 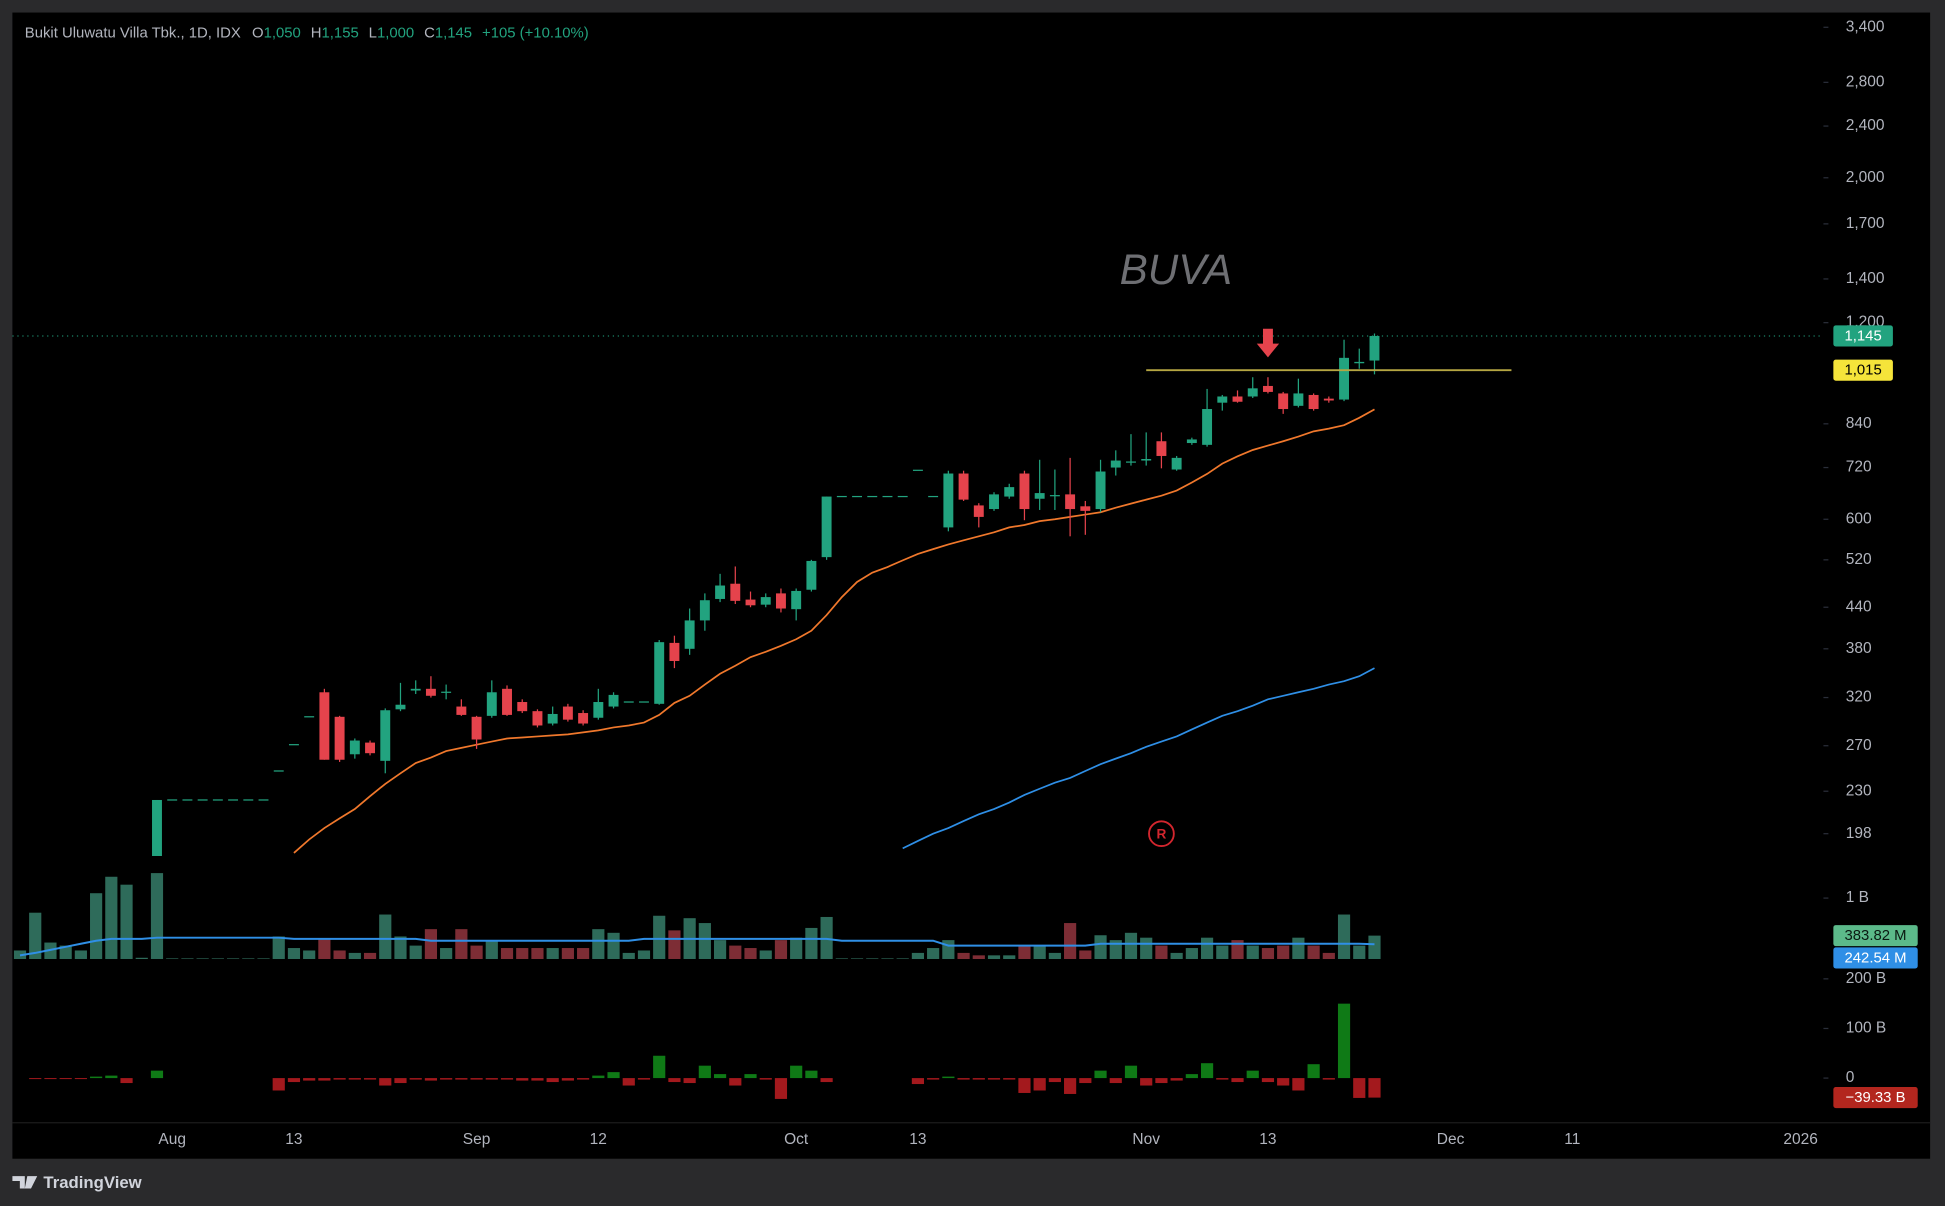 I want to click on change: +105 (+10.10%), so click(x=535, y=34).